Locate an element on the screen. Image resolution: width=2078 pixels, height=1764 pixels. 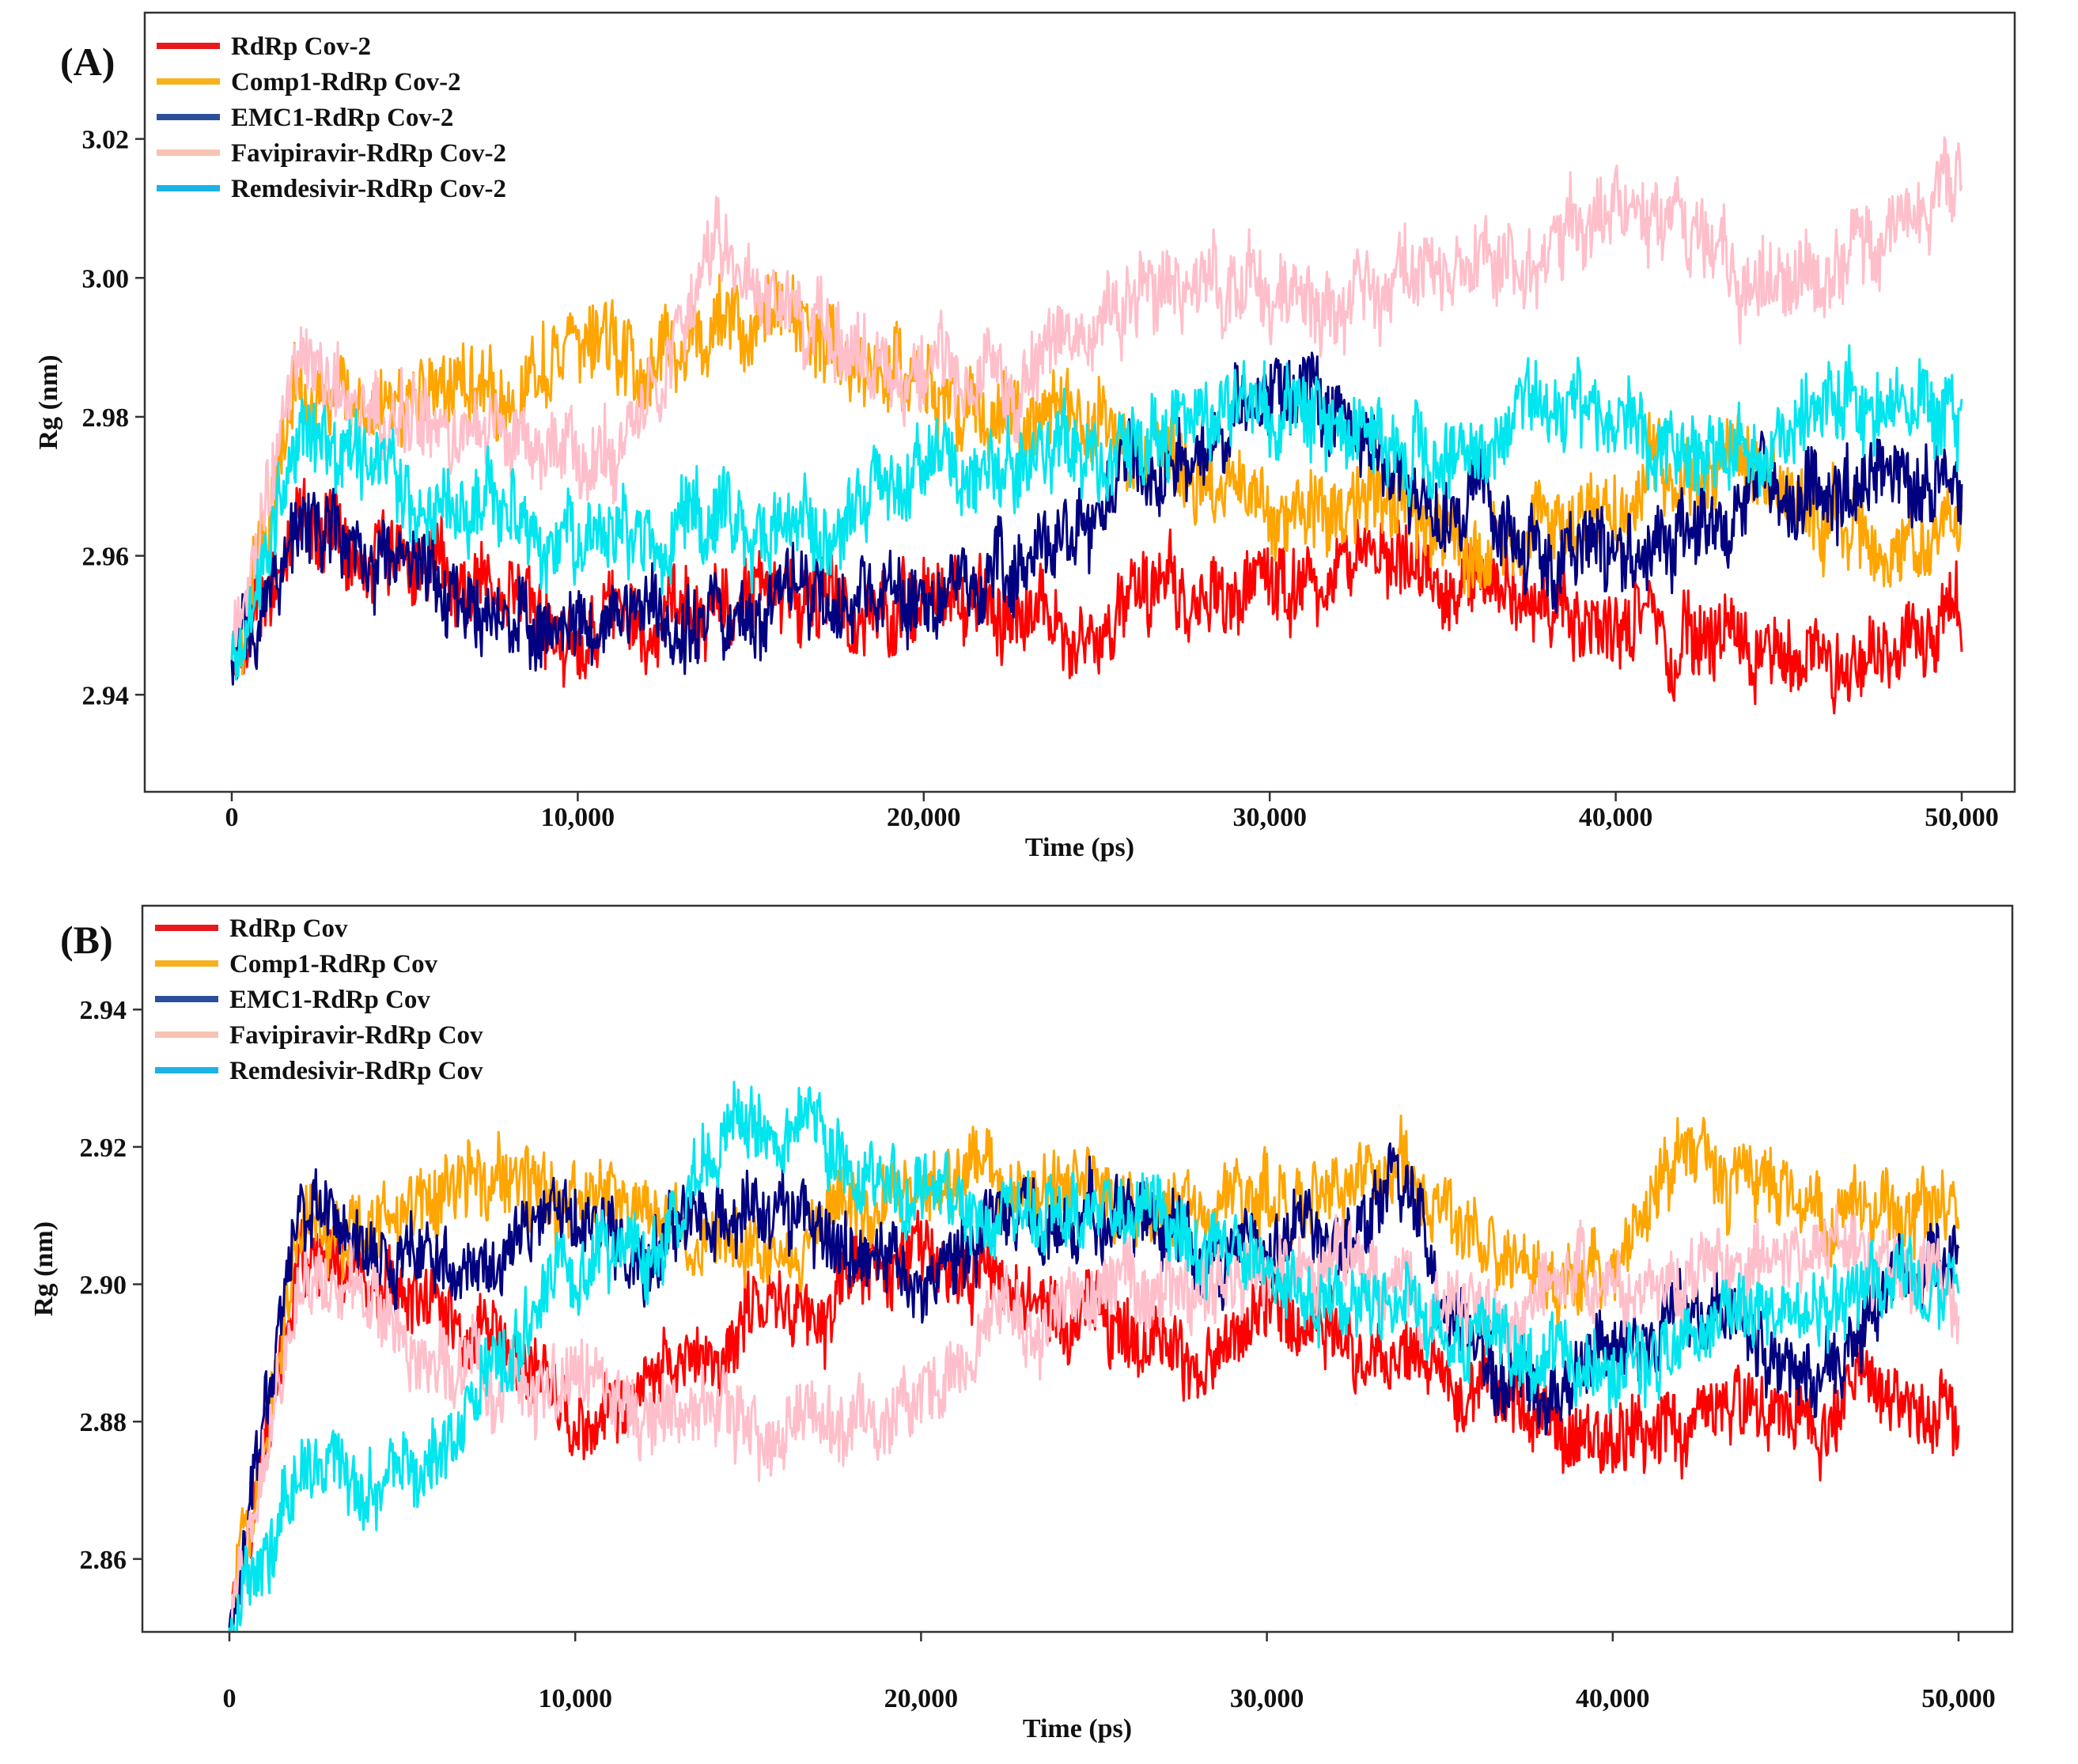
panel-label: (B) is located at coordinates (87, 940).